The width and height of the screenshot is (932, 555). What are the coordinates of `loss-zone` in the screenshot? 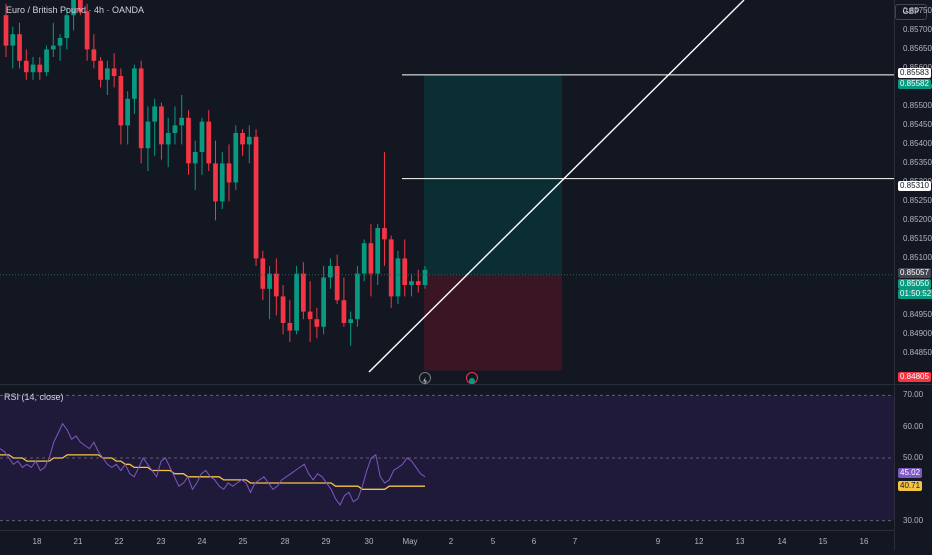 It's located at (493, 322).